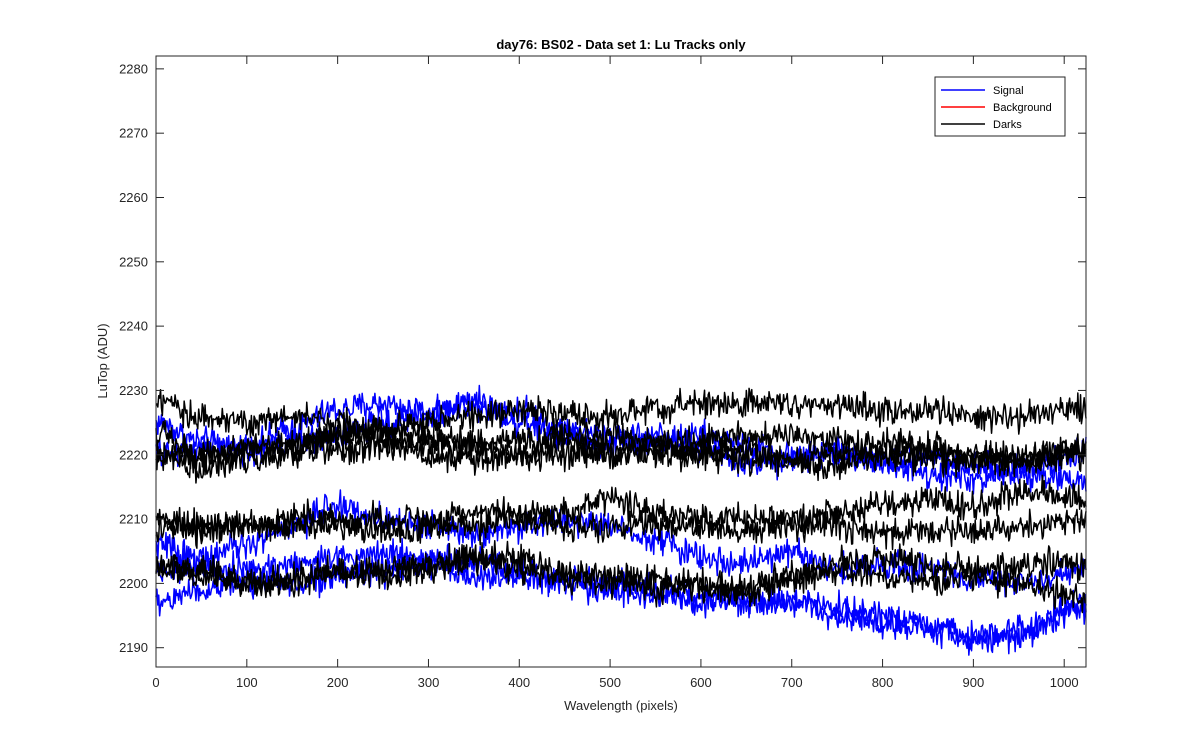 The width and height of the screenshot is (1200, 750). What do you see at coordinates (621, 44) in the screenshot?
I see `chart-title: day76: BS02 - Data set 1: Lu Tracks only` at bounding box center [621, 44].